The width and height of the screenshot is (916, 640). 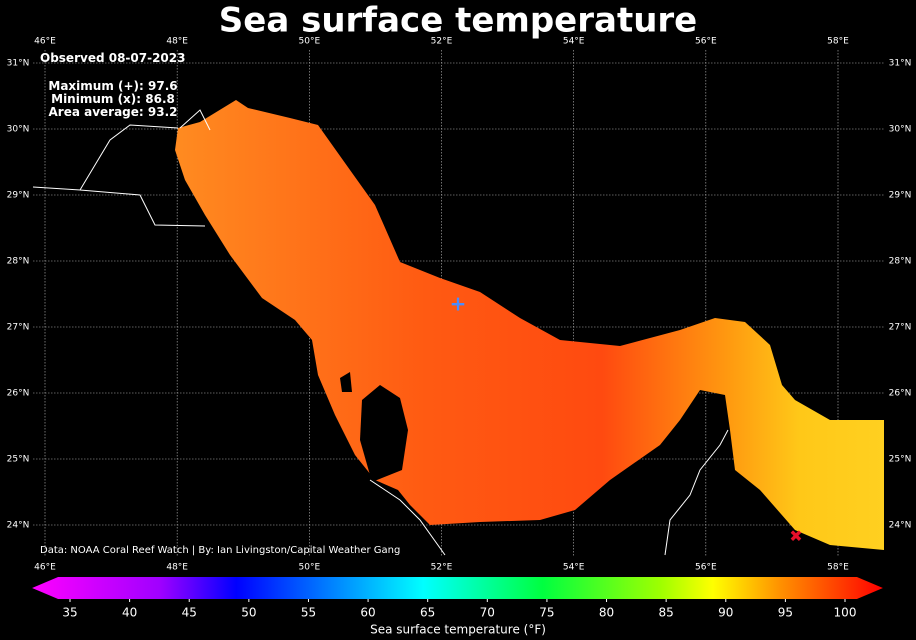 What do you see at coordinates (129, 613) in the screenshot?
I see `colorbar-tick-label: 40` at bounding box center [129, 613].